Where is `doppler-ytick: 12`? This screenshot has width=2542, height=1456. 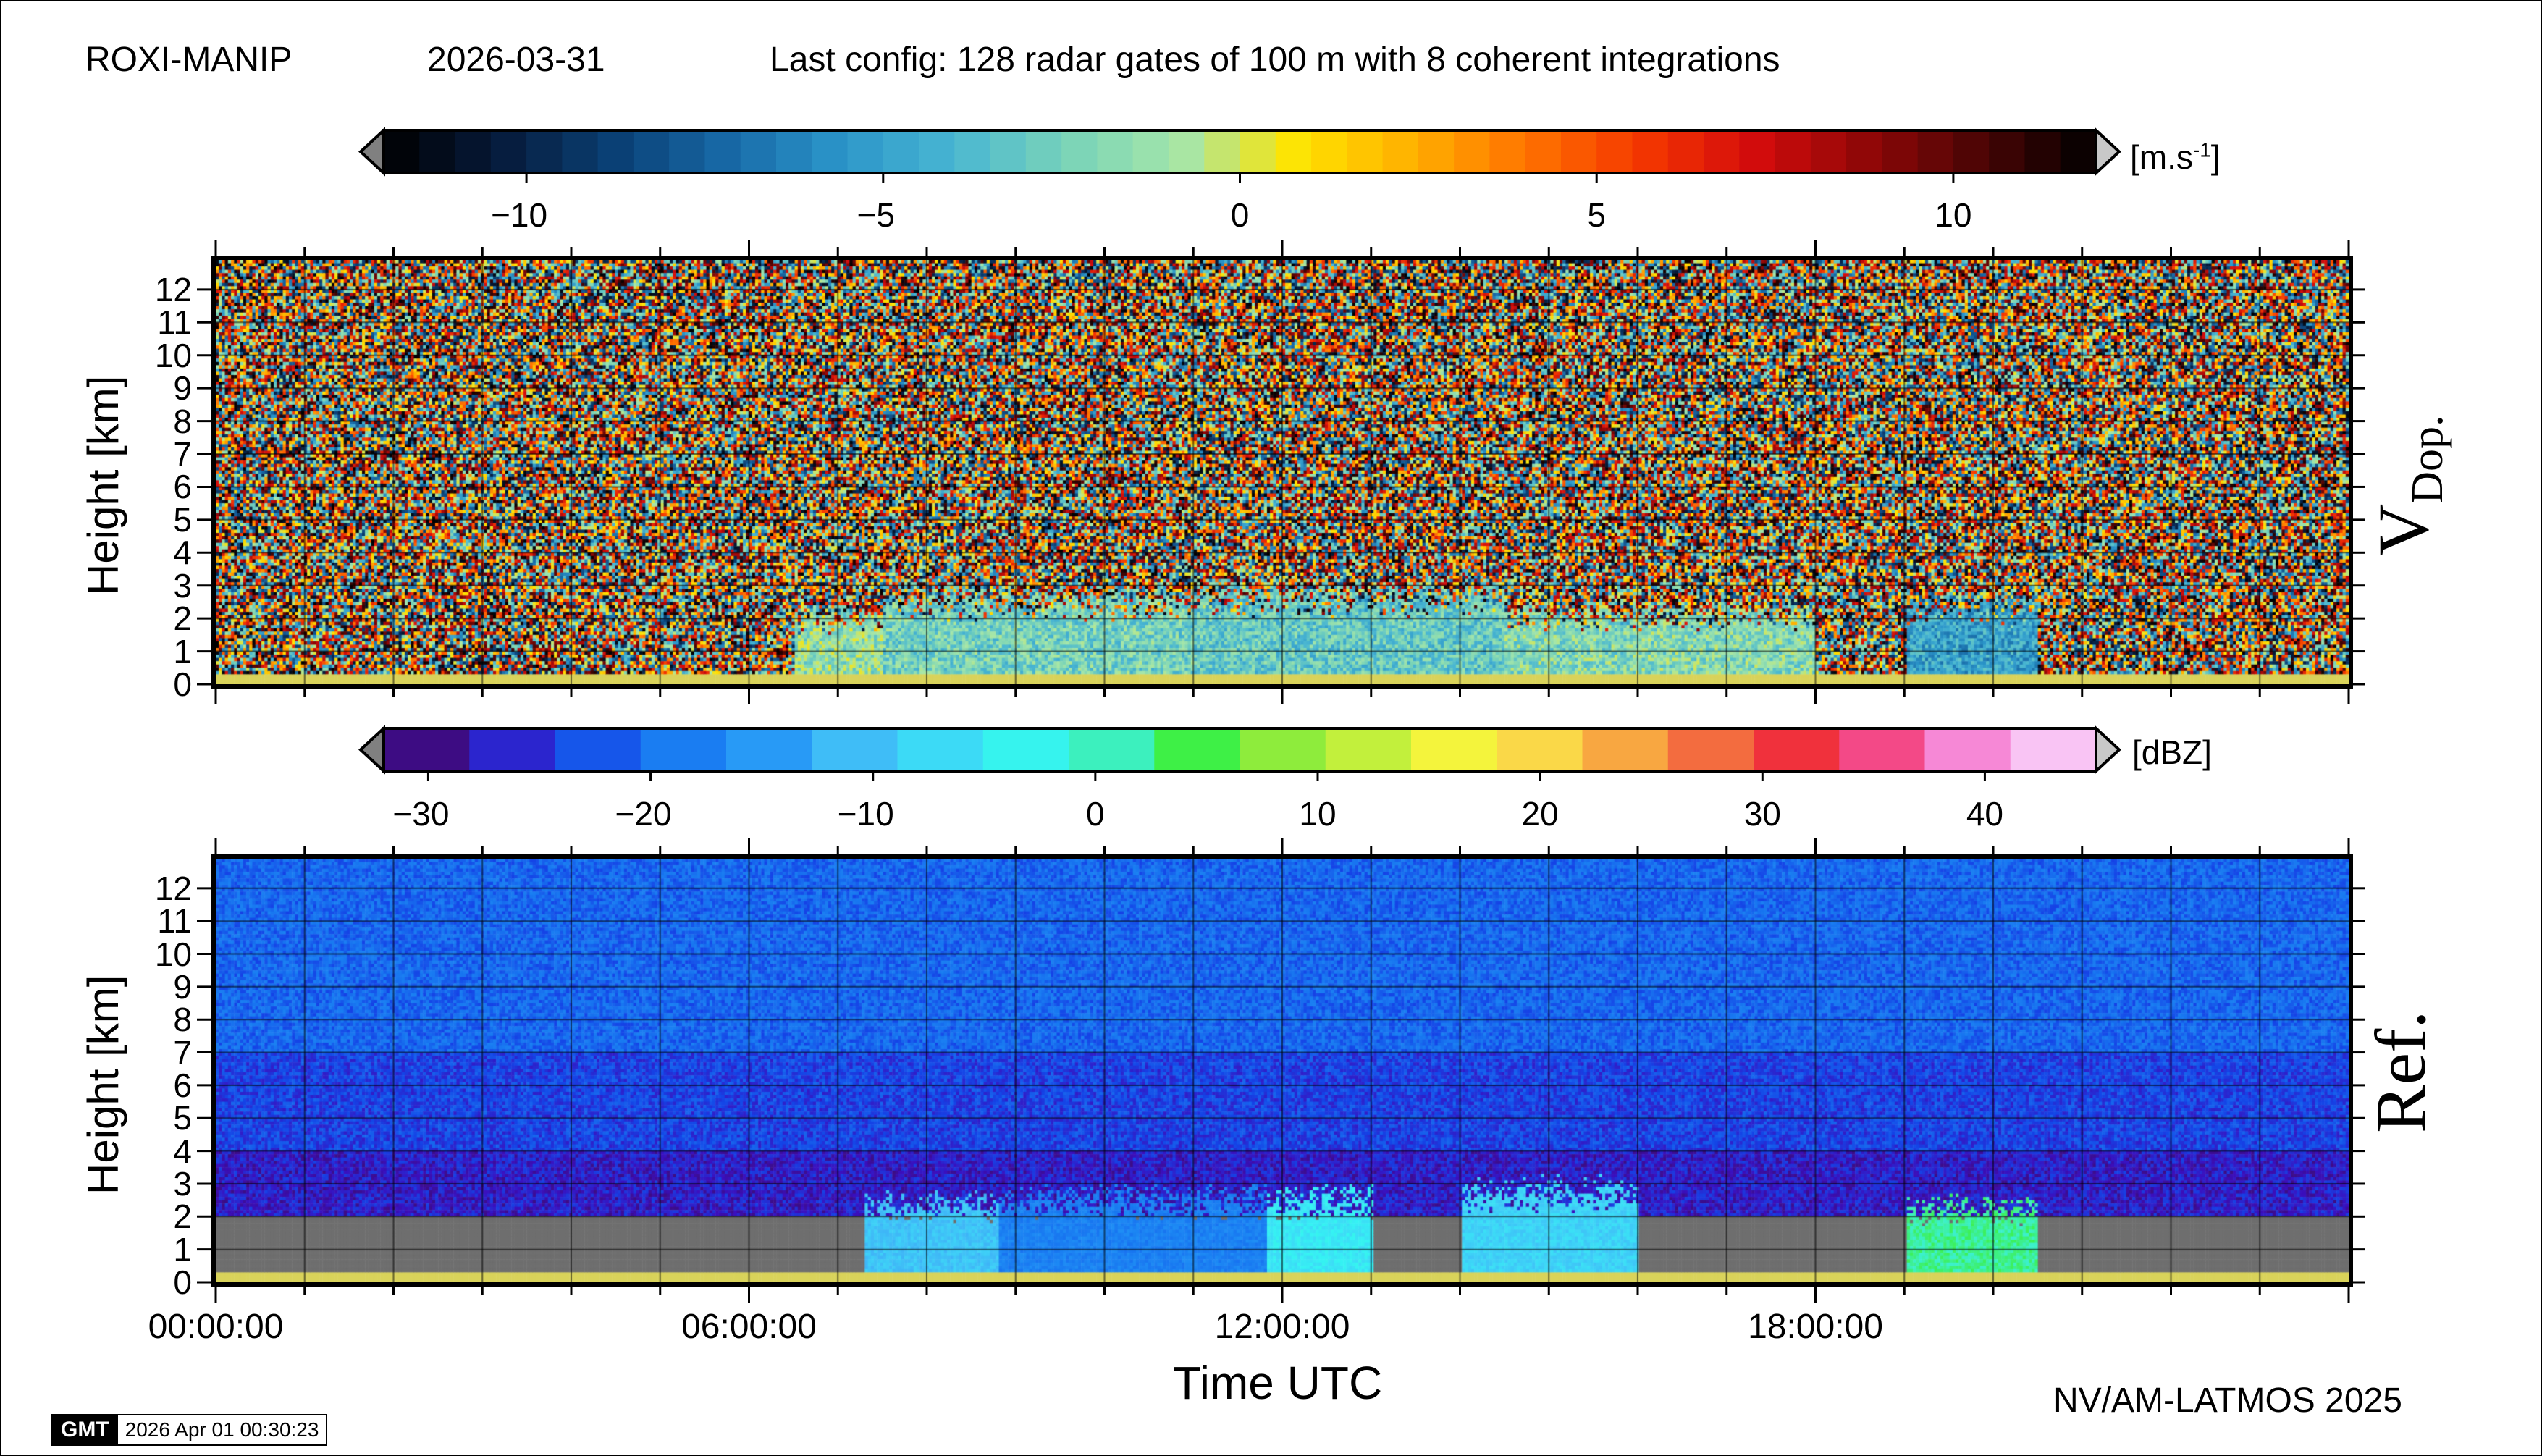 doppler-ytick: 12 is located at coordinates (173, 289).